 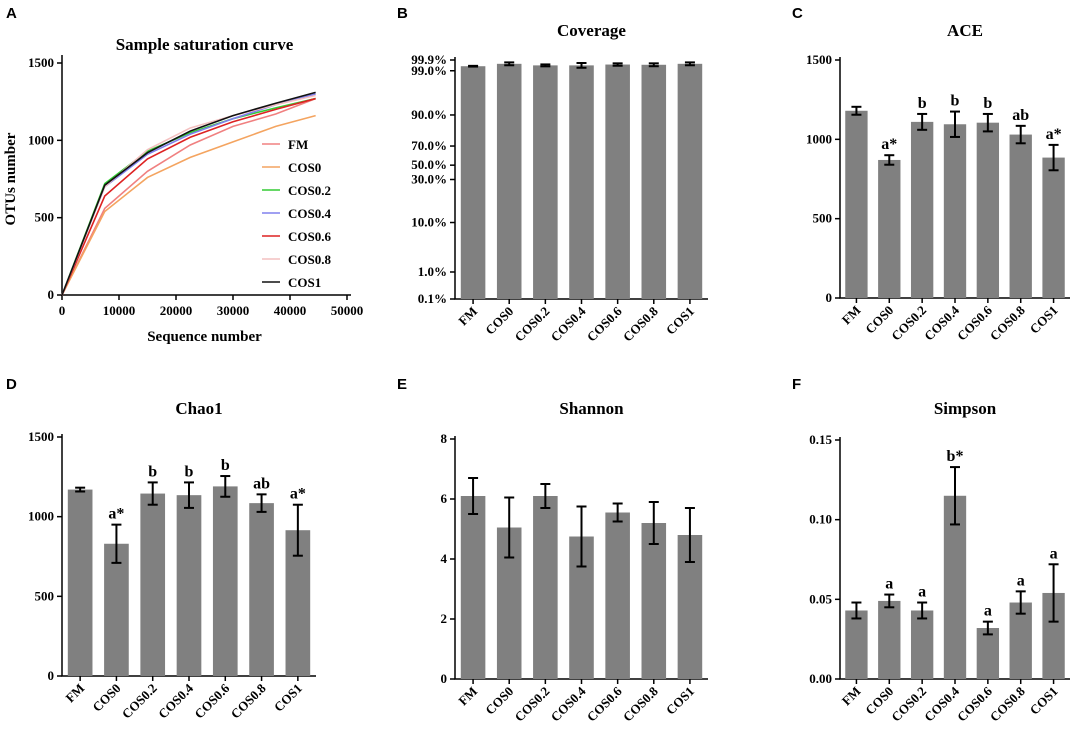 What do you see at coordinates (304, 167) in the screenshot?
I see `legend-label: COS0` at bounding box center [304, 167].